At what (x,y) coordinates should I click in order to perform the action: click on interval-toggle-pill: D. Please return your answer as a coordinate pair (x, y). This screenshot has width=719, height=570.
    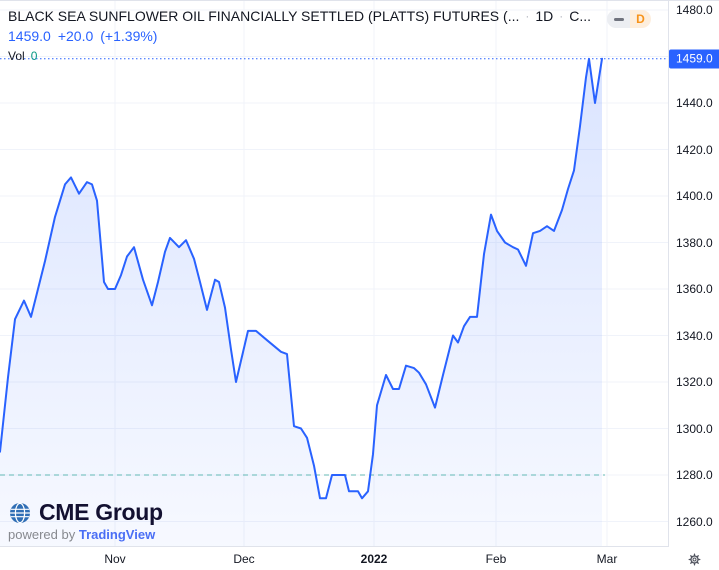
    Looking at the image, I should click on (629, 19).